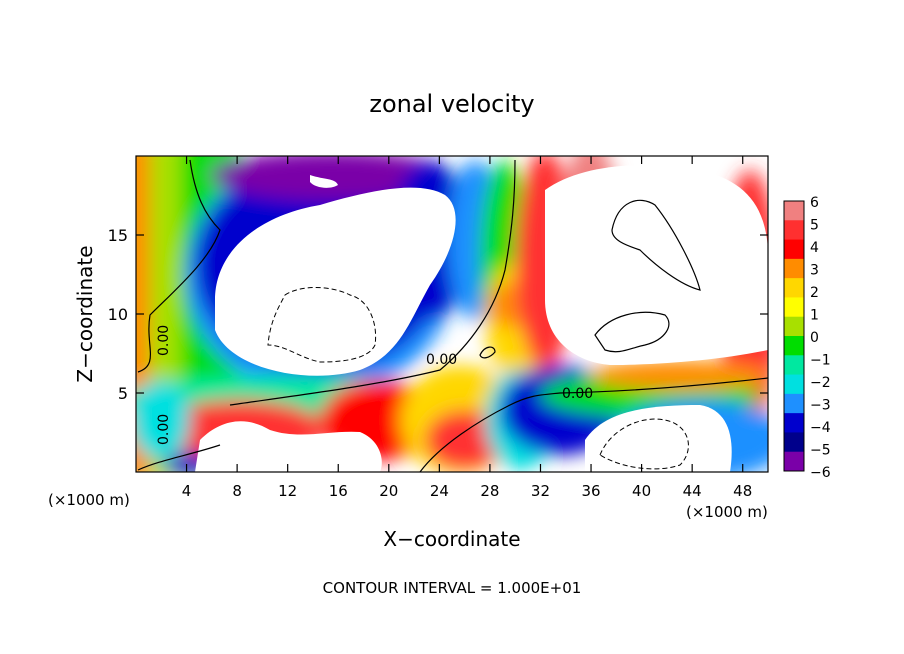 The height and width of the screenshot is (654, 904). I want to click on y-tick-label: 15, so click(118, 235).